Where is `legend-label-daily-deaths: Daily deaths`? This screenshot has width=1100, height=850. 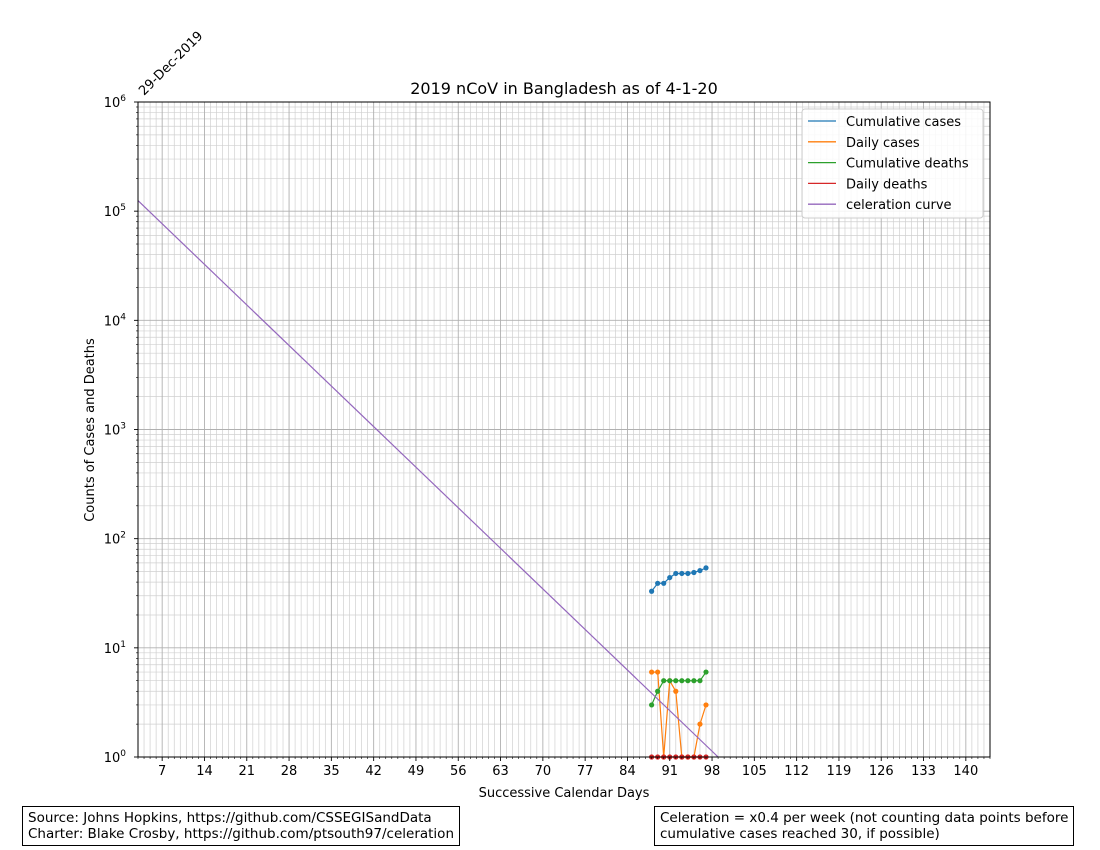
legend-label-daily-deaths: Daily deaths is located at coordinates (887, 184).